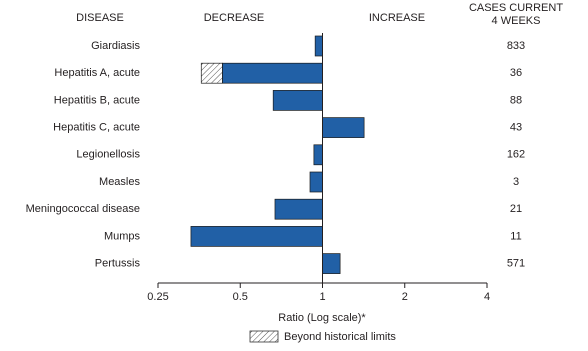 The image size is (588, 351). I want to click on x-axis-label: Ratio (Log scale)*, so click(322, 318).